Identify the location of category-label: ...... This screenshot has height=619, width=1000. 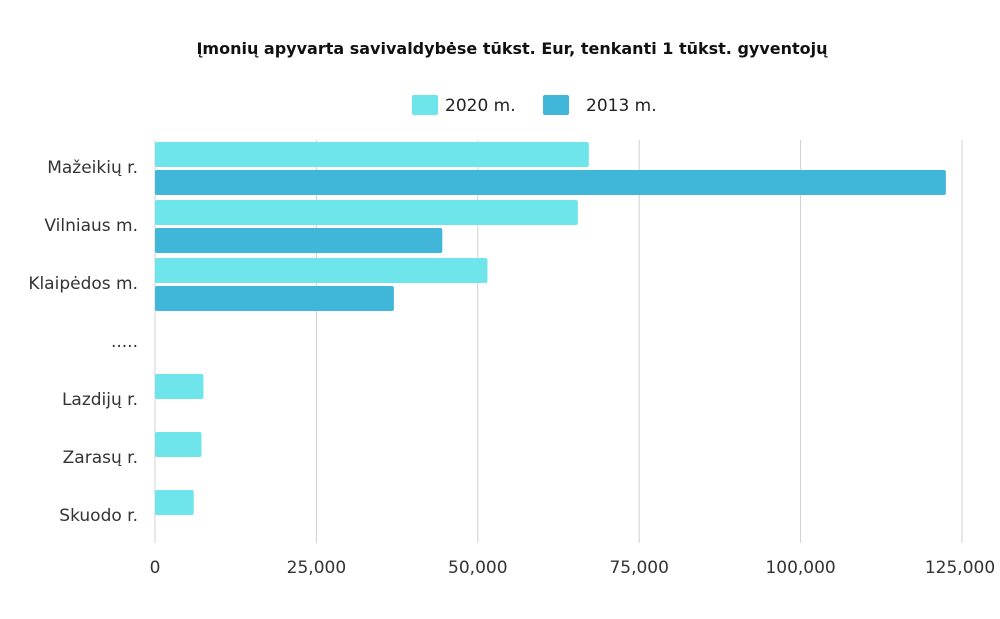
(124, 342).